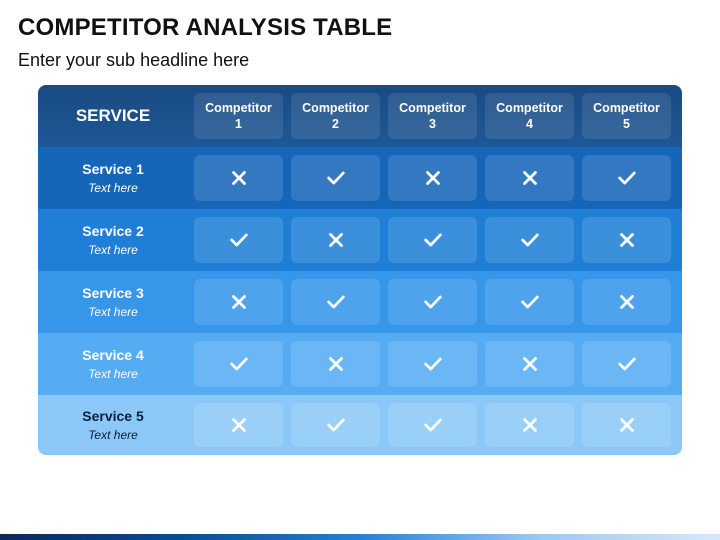 The image size is (720, 540). I want to click on service-row: Service 4 Text here, so click(360, 364).